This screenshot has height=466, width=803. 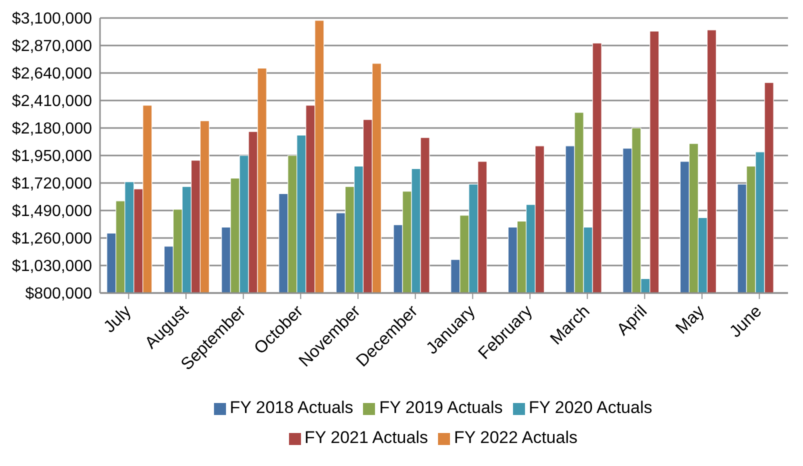 What do you see at coordinates (52, 267) in the screenshot?
I see `y-tick-label: $1,030,000` at bounding box center [52, 267].